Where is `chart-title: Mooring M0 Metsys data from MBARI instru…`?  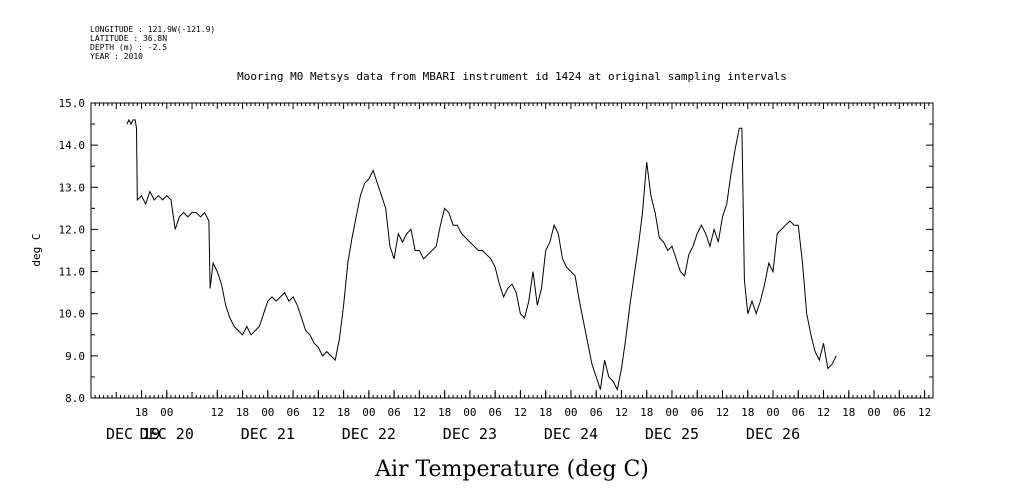
chart-title: Mooring M0 Metsys data from MBARI instru… is located at coordinates (512, 76).